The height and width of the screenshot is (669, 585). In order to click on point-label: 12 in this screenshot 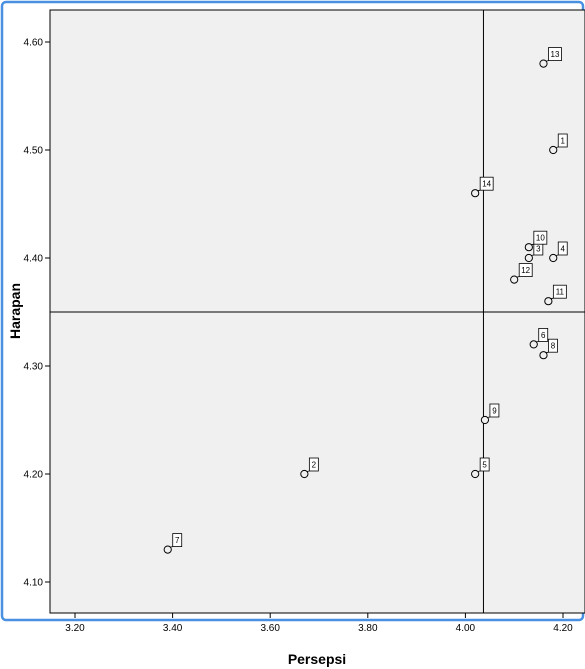, I will do `click(525, 270)`.